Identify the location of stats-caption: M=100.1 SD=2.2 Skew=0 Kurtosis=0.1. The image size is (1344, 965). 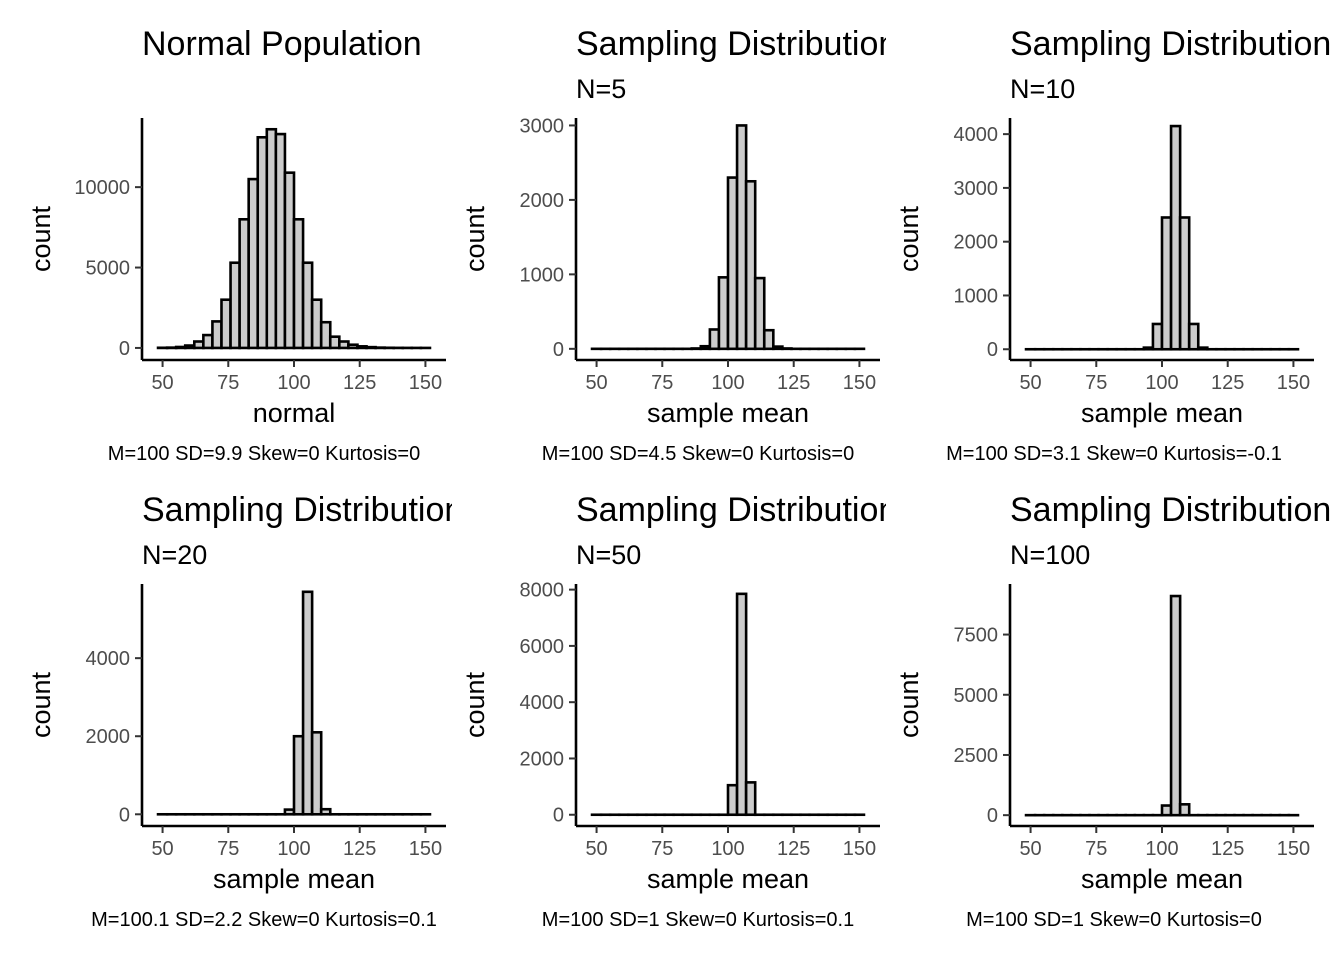
(264, 920).